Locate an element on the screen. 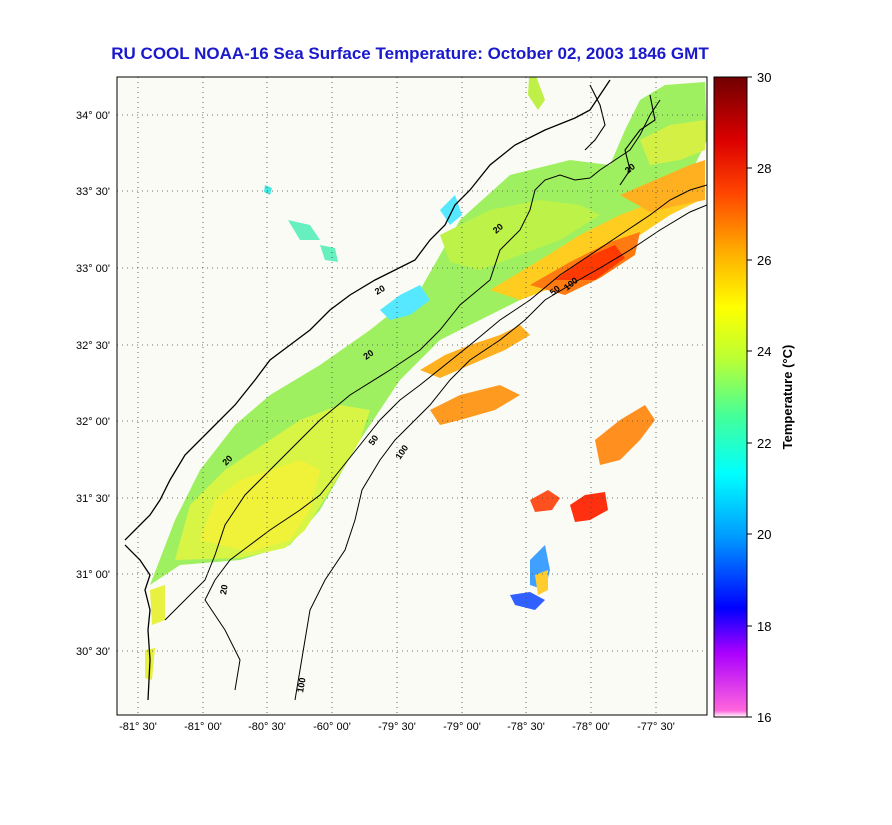 The width and height of the screenshot is (892, 825). lon-label: -78° 00' is located at coordinates (591, 727).